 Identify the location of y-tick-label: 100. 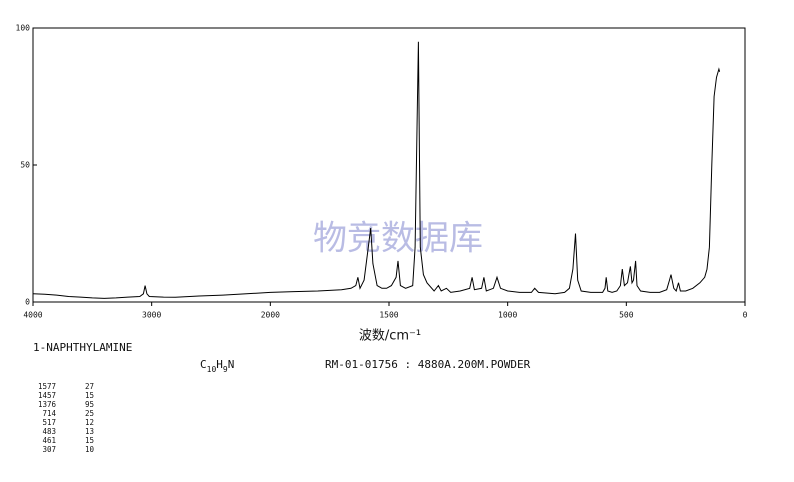
(23, 28).